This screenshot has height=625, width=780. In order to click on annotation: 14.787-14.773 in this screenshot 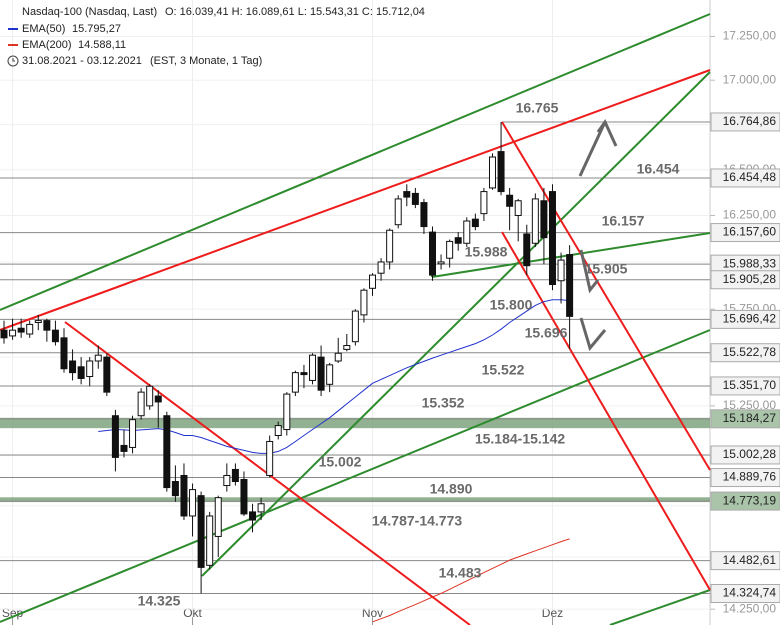, I will do `click(417, 521)`.